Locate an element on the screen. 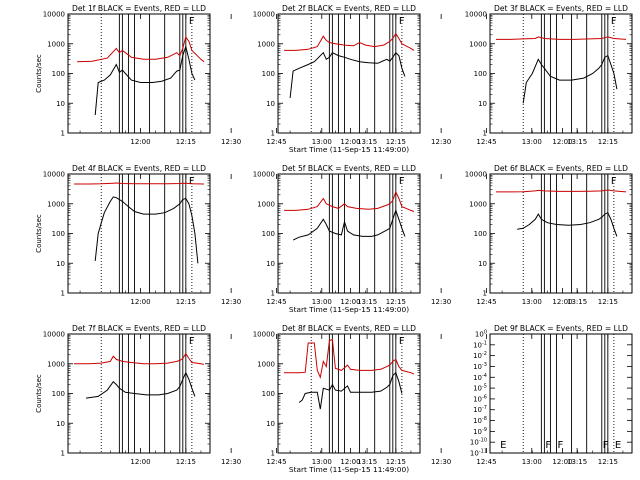 The height and width of the screenshot is (480, 640). panel-title: Det 7f BLACK = Events, RED = LLD is located at coordinates (139, 328).